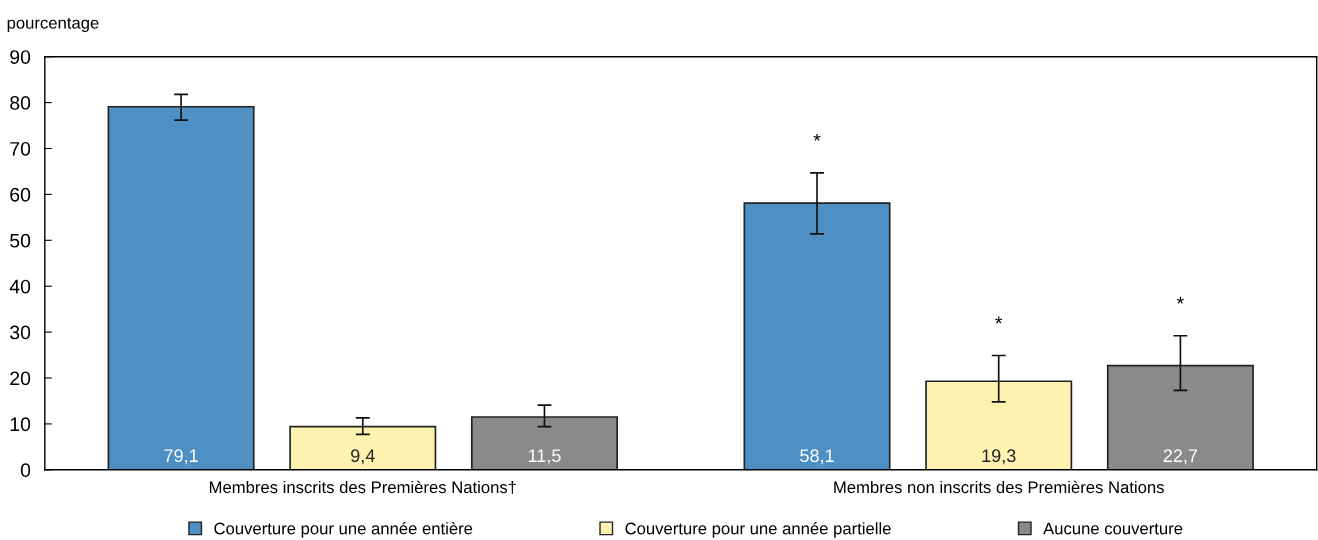 The image size is (1318, 540). I want to click on y-tick-label: 10, so click(20, 424).